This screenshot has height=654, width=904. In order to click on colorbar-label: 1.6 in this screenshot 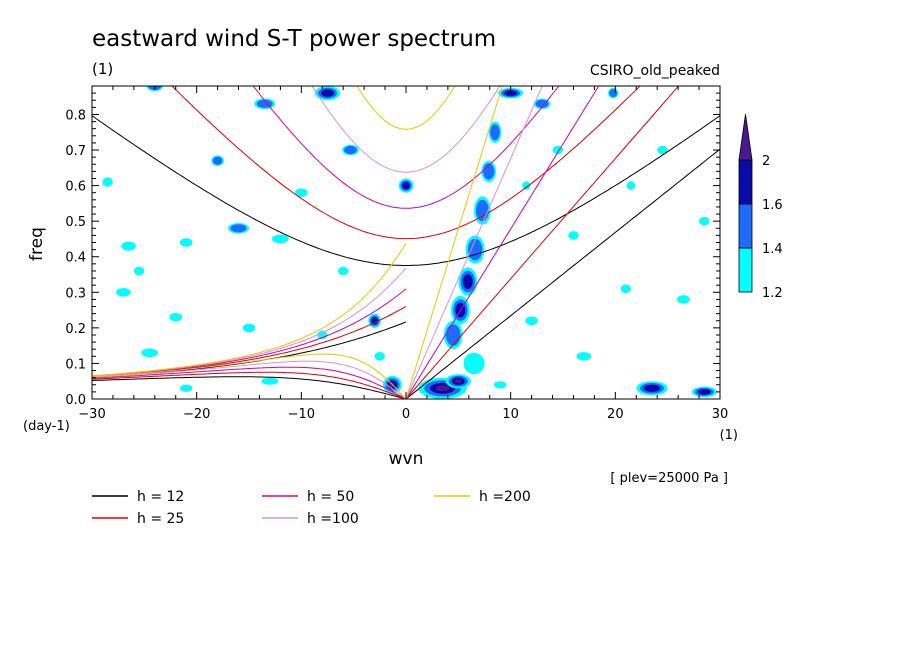, I will do `click(772, 205)`.